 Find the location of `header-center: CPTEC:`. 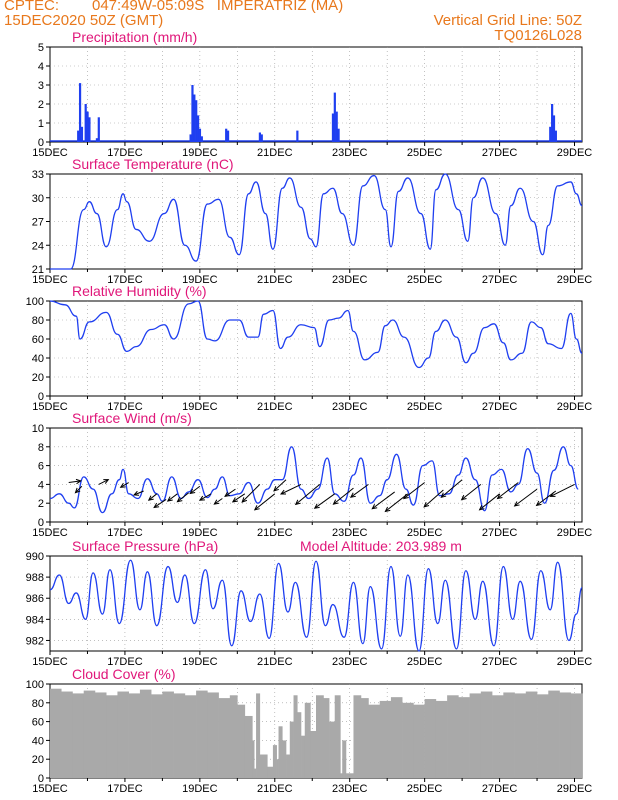

header-center: CPTEC: is located at coordinates (32, 7).